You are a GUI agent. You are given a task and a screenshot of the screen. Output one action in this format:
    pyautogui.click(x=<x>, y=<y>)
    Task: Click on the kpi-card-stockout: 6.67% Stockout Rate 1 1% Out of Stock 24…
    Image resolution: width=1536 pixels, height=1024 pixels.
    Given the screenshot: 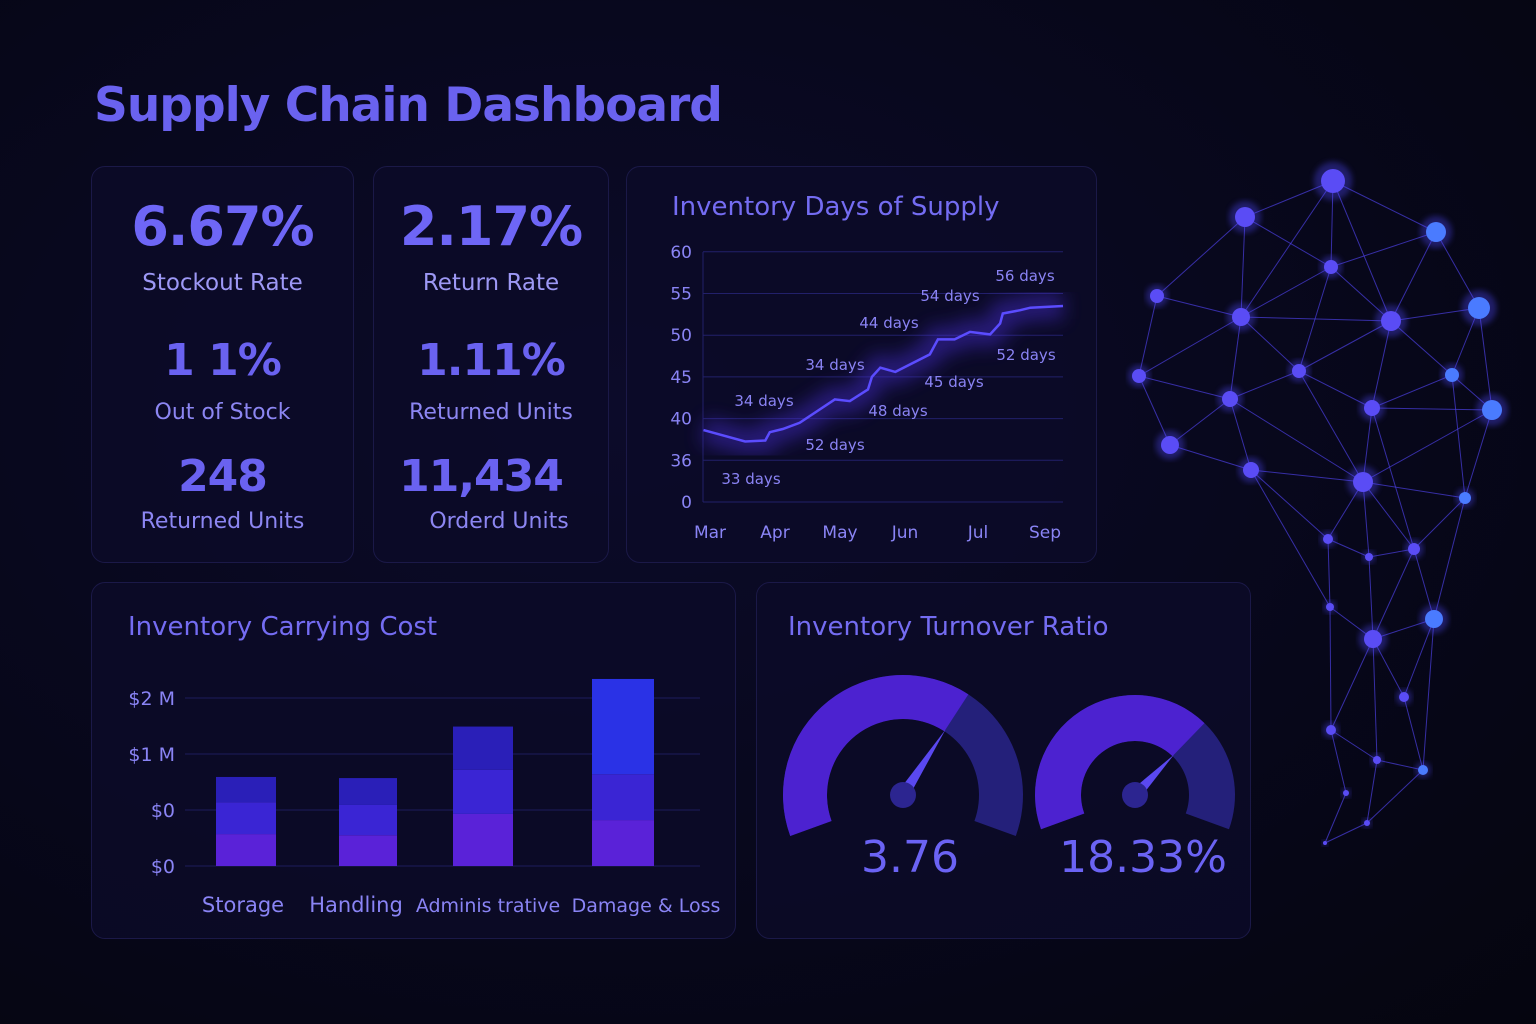 What is the action you would take?
    pyautogui.click(x=222, y=364)
    